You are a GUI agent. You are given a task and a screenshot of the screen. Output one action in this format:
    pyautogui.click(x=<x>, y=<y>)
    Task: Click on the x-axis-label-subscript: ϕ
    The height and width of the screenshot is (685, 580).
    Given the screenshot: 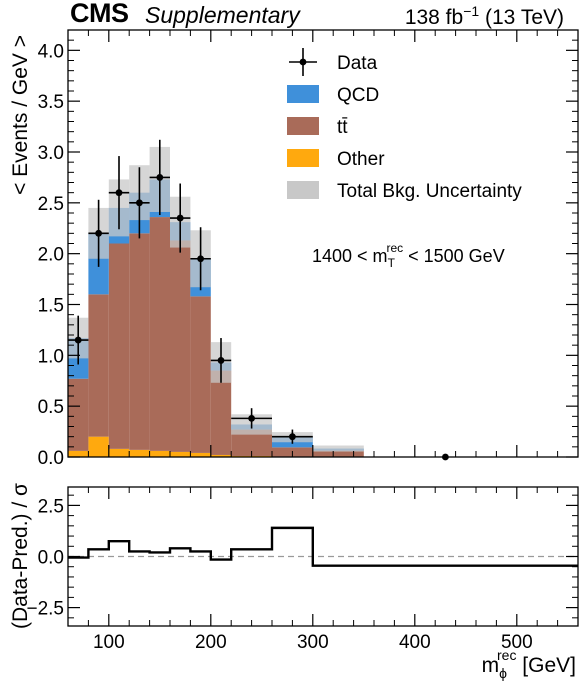 What is the action you would take?
    pyautogui.click(x=503, y=673)
    